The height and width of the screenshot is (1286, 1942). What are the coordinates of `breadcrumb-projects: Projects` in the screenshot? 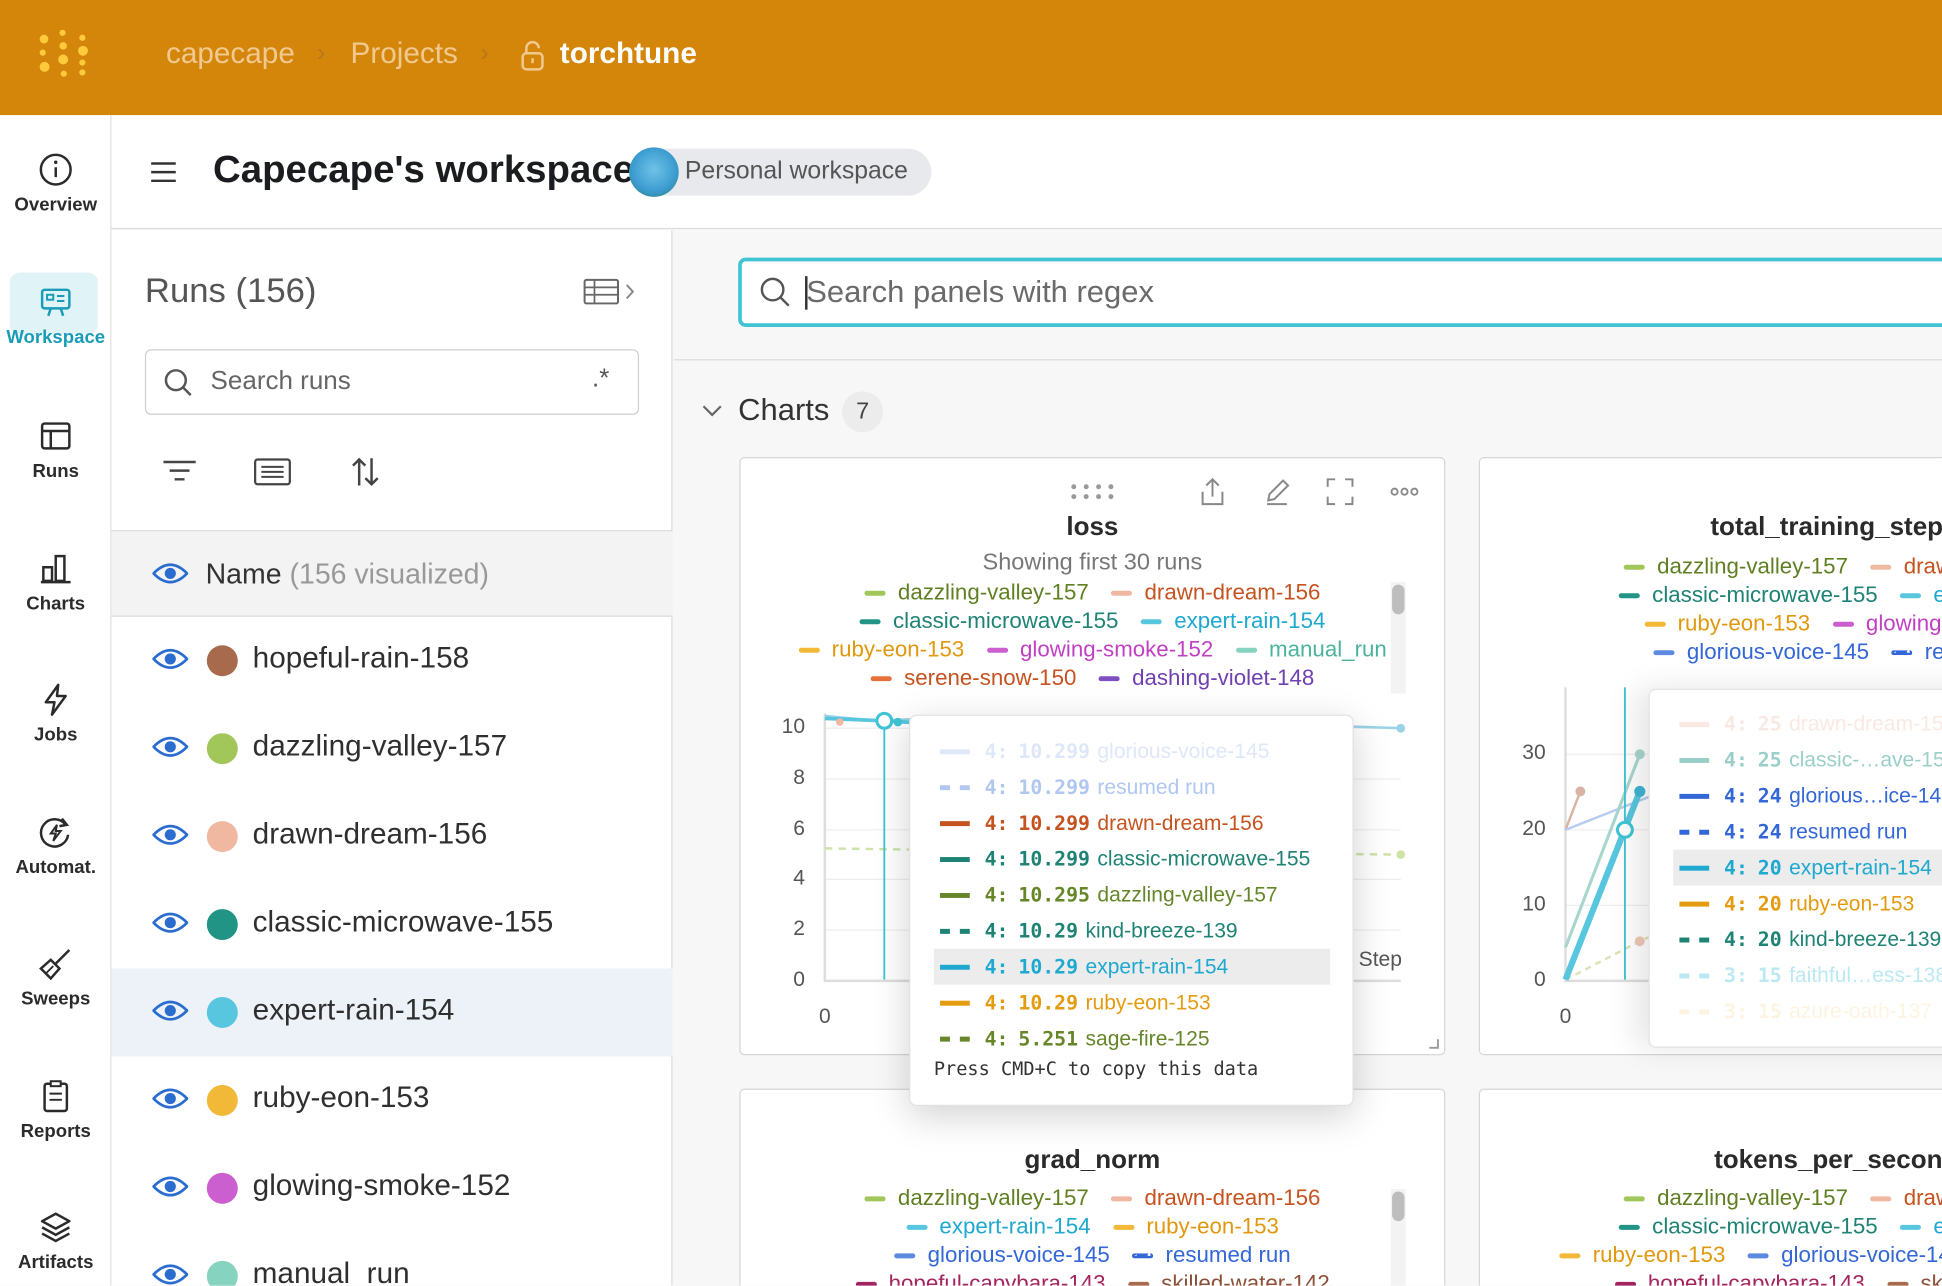 It's located at (404, 54).